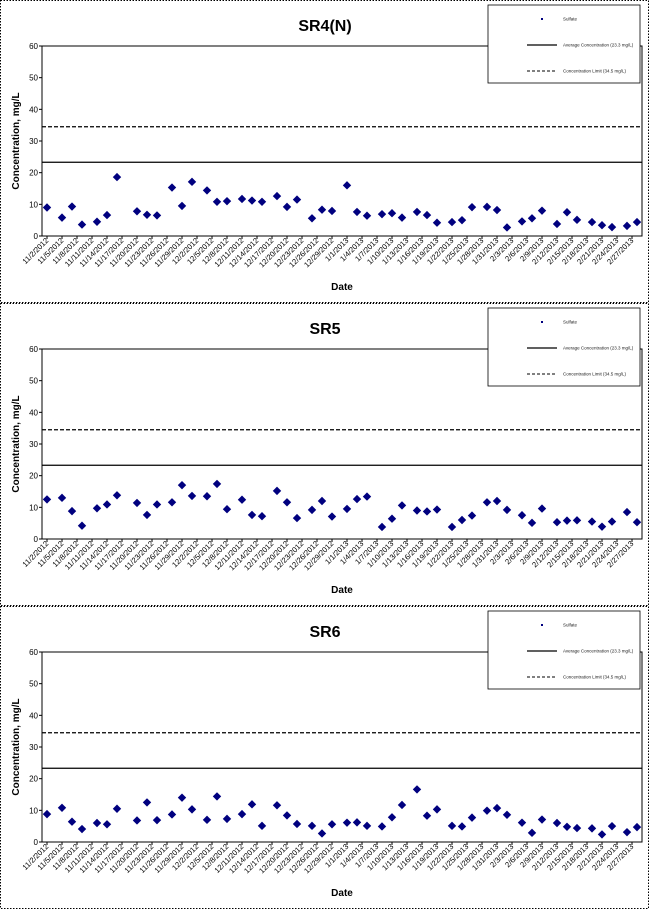 The height and width of the screenshot is (909, 649). I want to click on legend-entry-label: Concentration Limit (34.5 mg/L), so click(595, 374).